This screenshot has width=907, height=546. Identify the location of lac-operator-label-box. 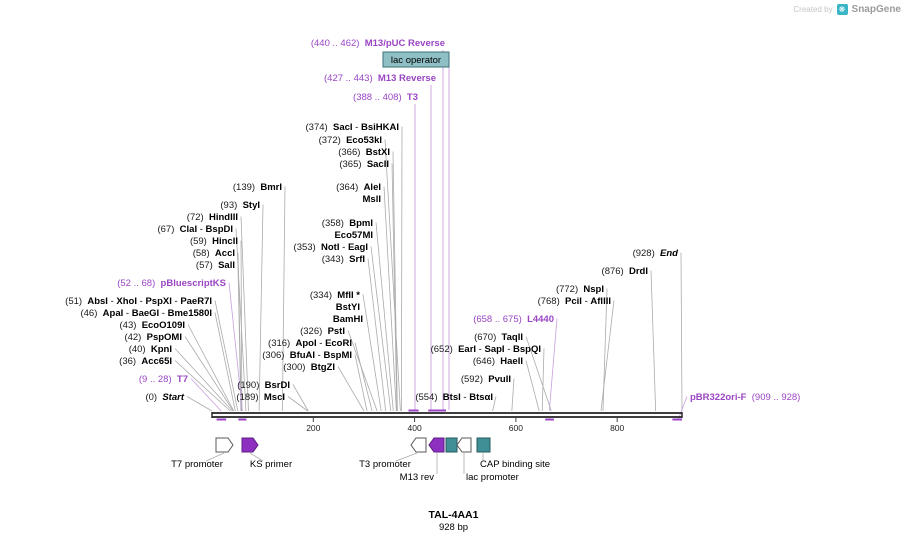
(416, 59).